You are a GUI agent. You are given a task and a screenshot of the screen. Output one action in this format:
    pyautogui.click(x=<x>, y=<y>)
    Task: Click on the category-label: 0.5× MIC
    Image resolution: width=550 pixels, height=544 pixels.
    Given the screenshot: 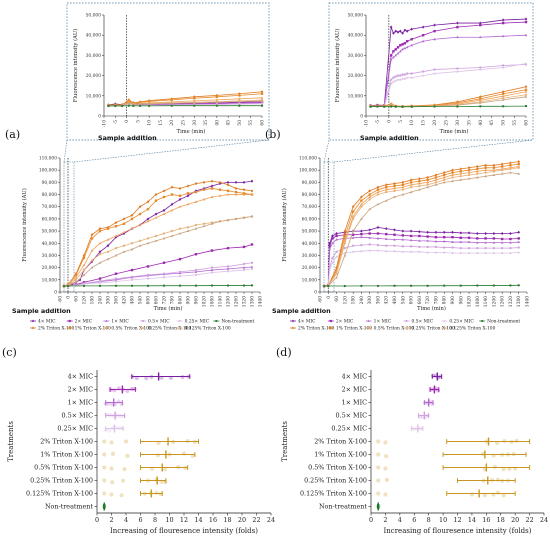 What is the action you would take?
    pyautogui.click(x=77, y=416)
    